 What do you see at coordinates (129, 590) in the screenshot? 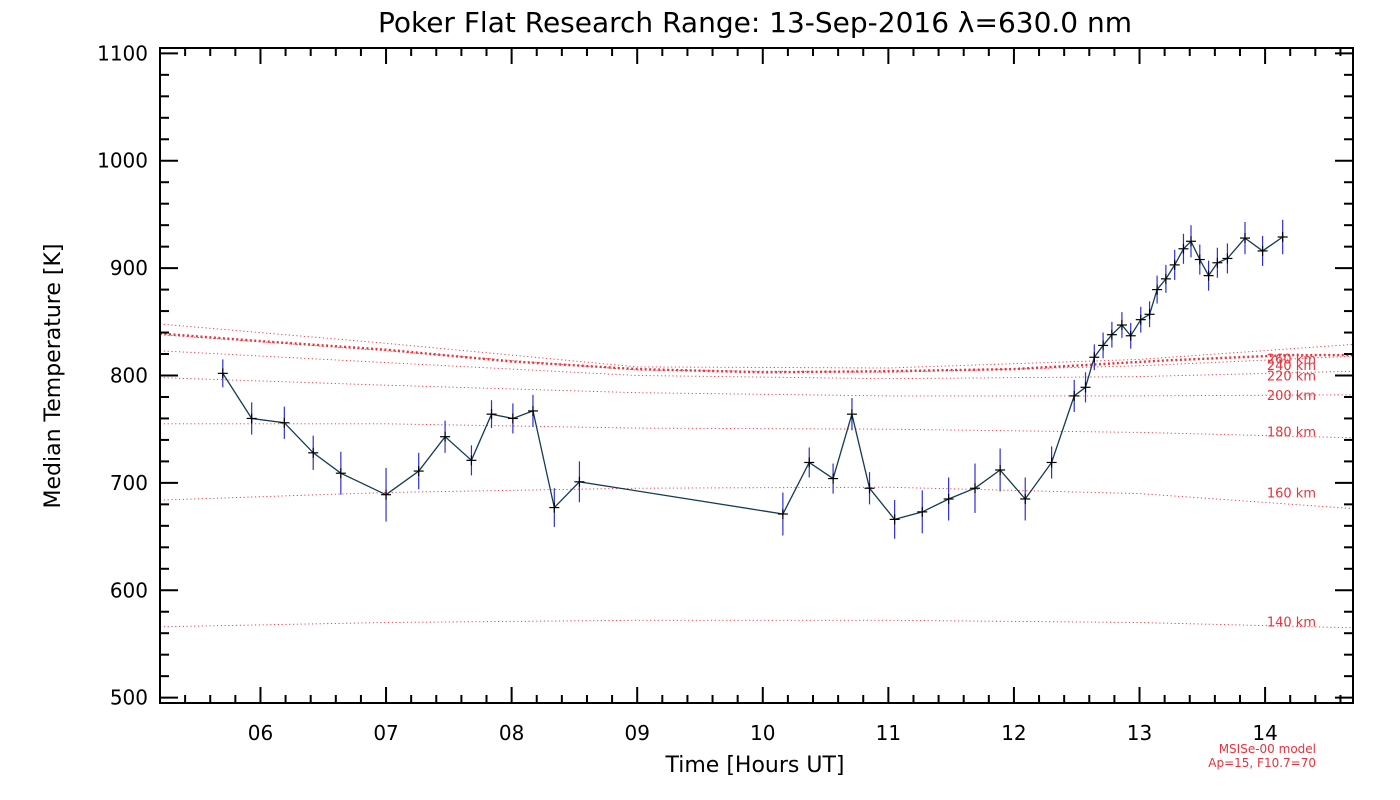
I see `y-tick-label-1: 600` at bounding box center [129, 590].